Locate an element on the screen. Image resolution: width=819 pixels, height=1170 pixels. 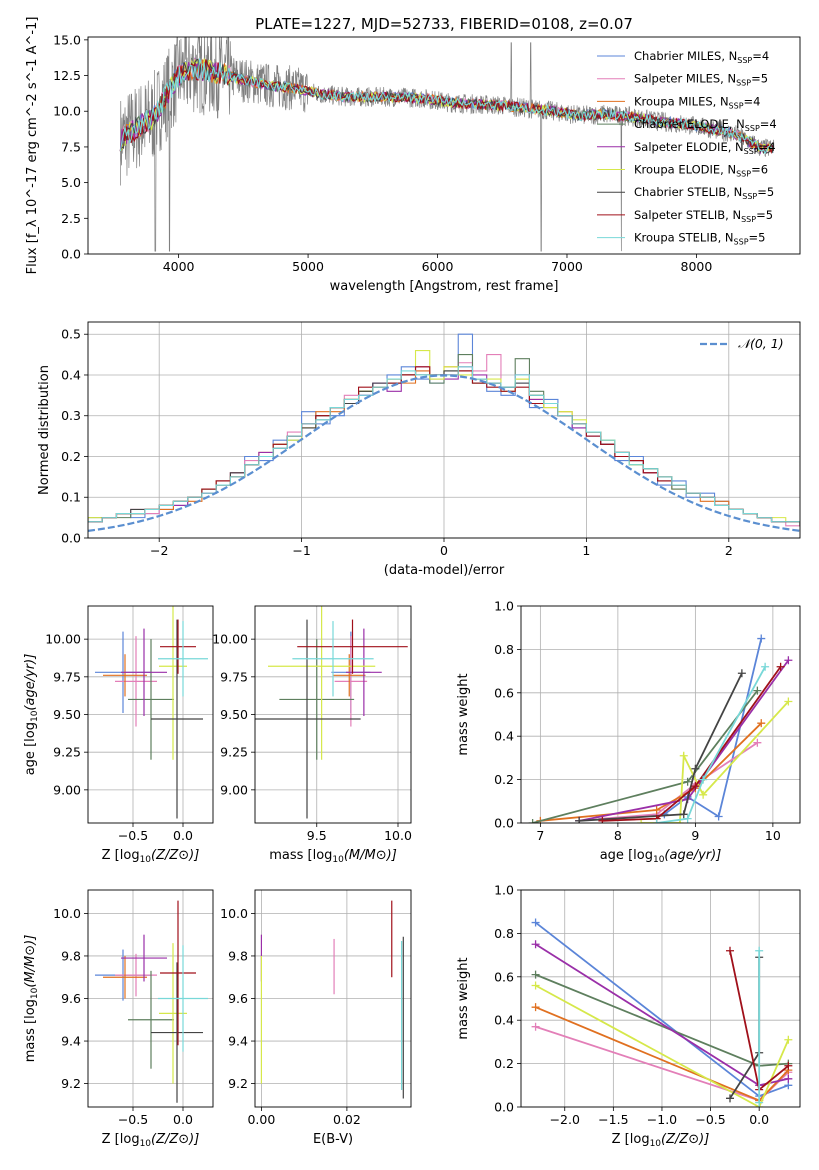
legend-gaussian-label: 𝒩(0, 1) is located at coordinates (761, 343).